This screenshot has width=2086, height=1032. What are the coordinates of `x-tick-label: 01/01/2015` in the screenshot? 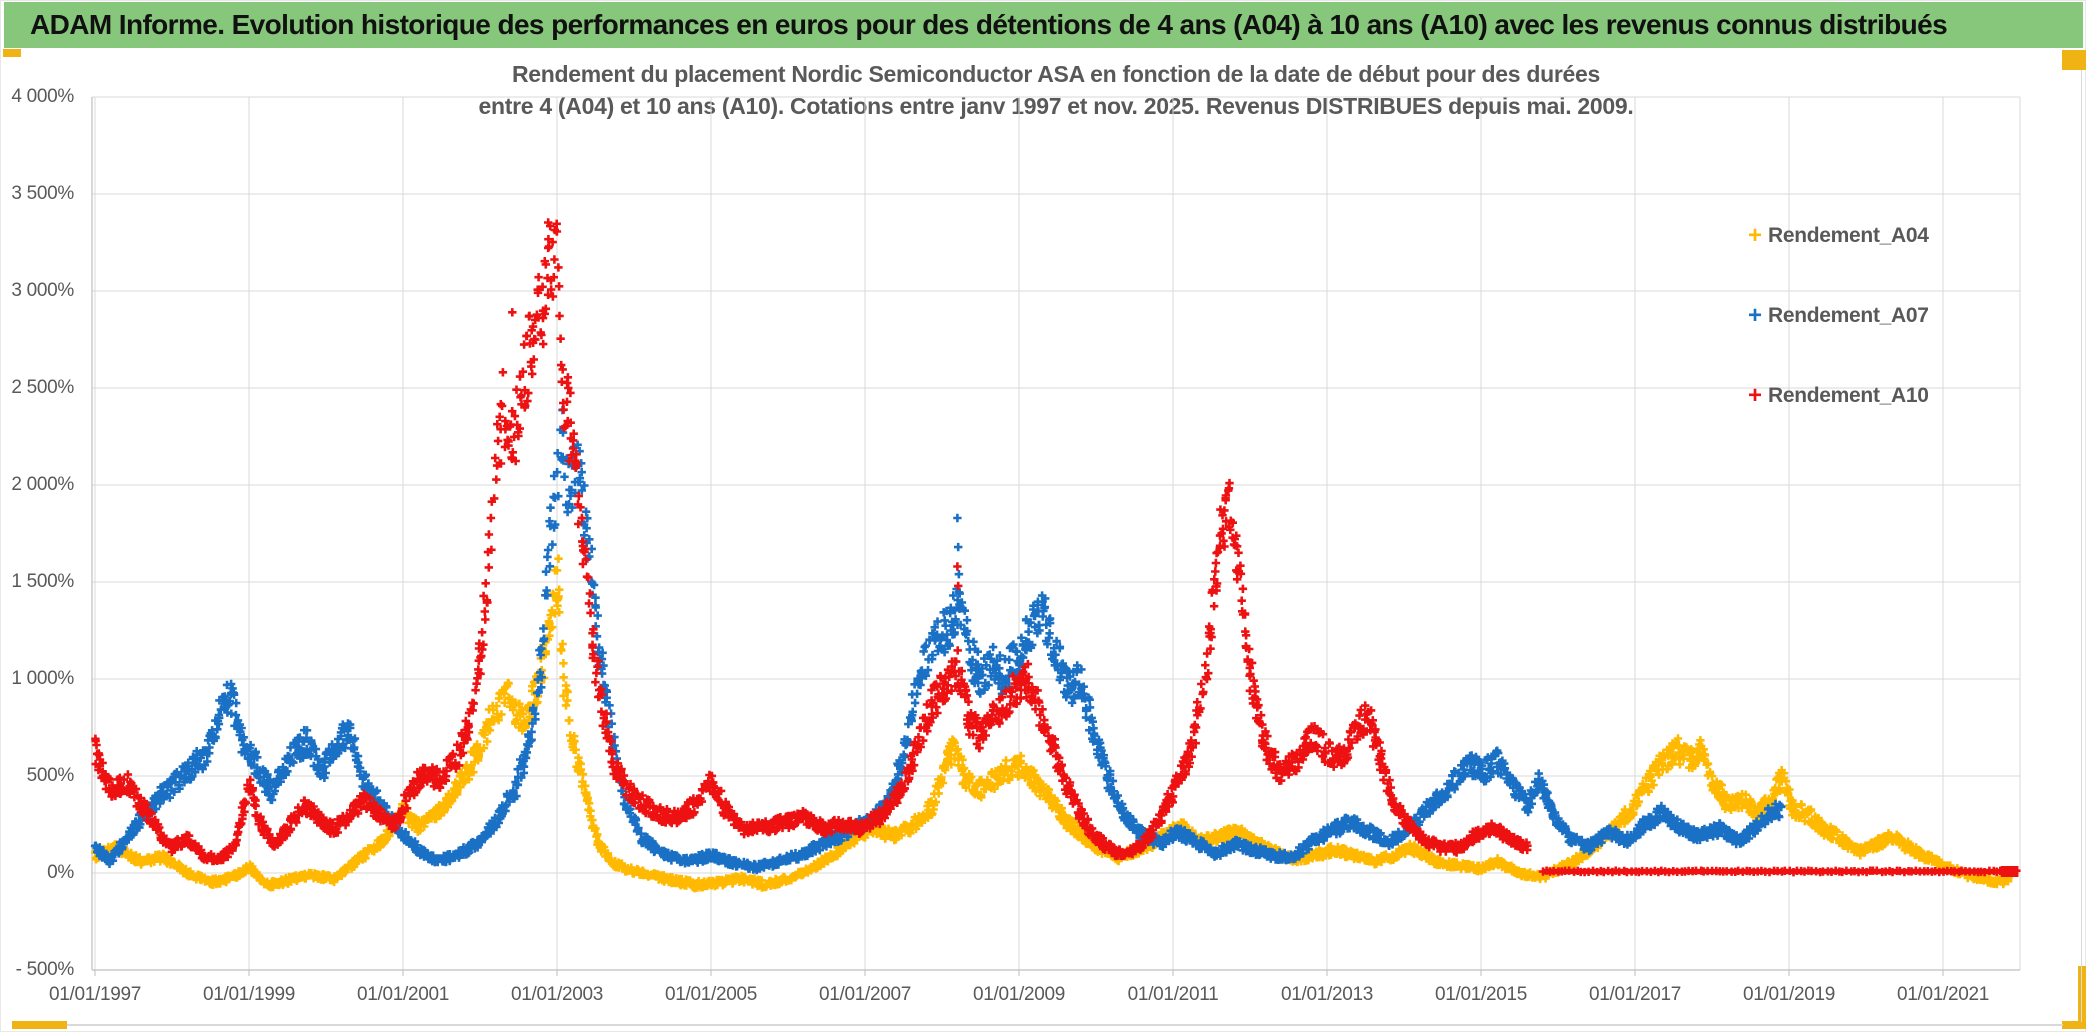 It's located at (1481, 994).